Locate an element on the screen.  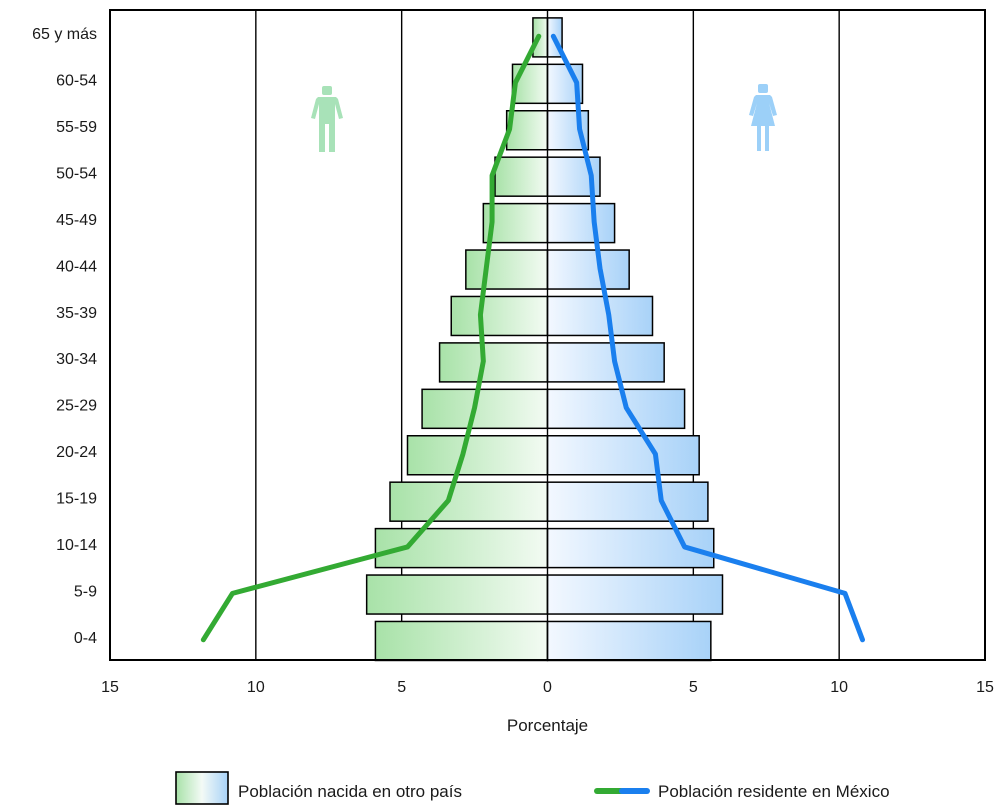
x-tick-label: 0 is located at coordinates (547, 687).